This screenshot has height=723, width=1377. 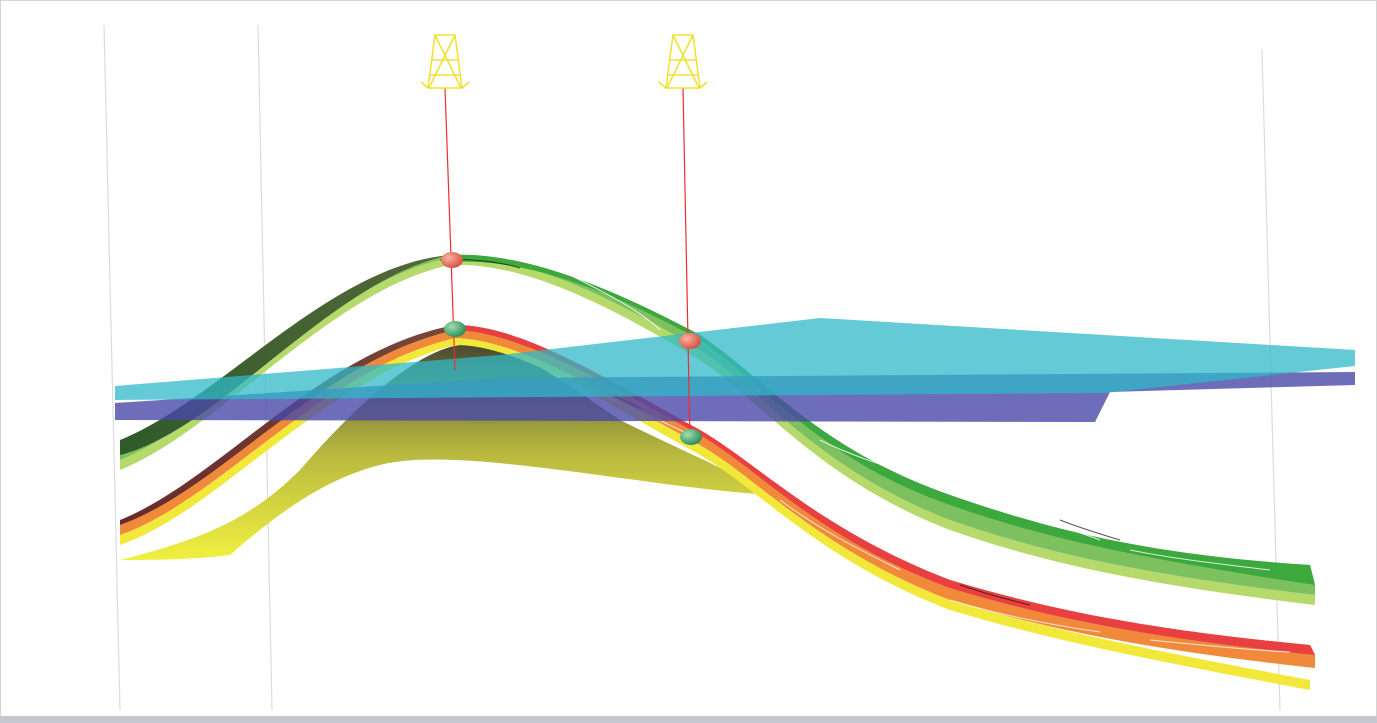 What do you see at coordinates (571, 348) in the screenshot?
I see `well-markers` at bounding box center [571, 348].